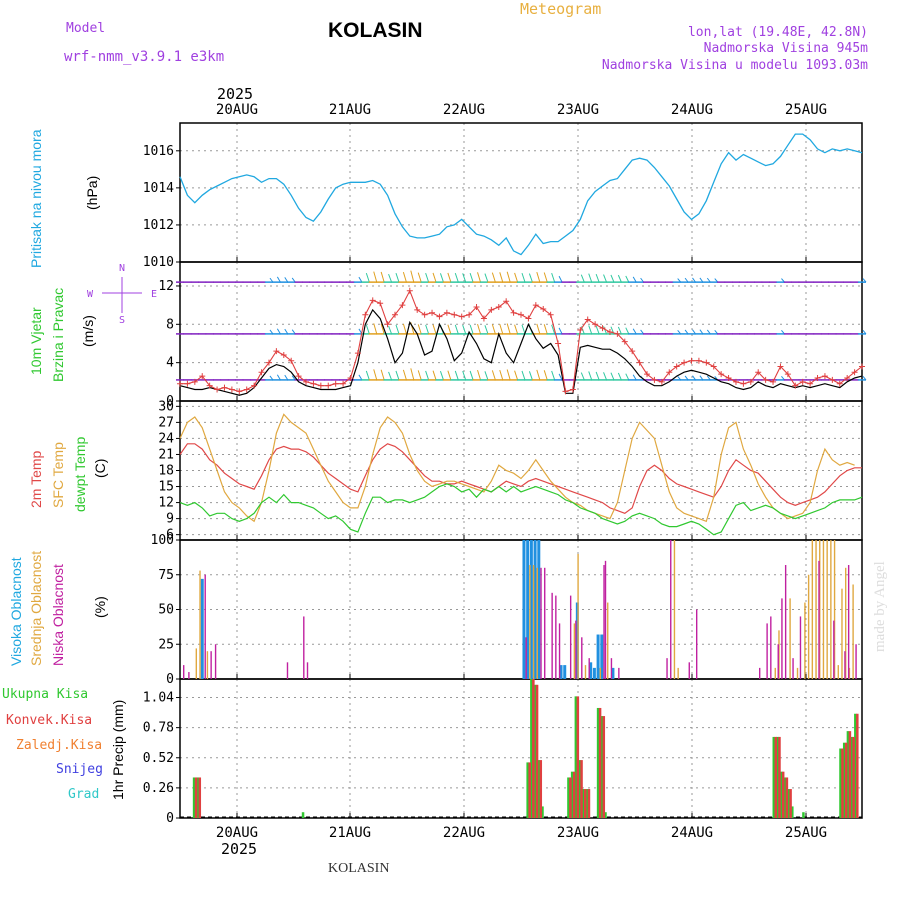 This screenshot has height=900, width=900. Describe the element at coordinates (464, 833) in the screenshot. I see `bottom-date-label: 22AUG` at that location.